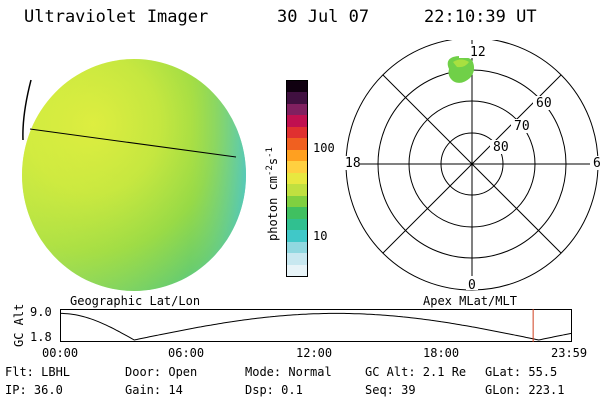 Image resolution: width=600 pixels, height=400 pixels. What do you see at coordinates (525, 390) in the screenshot?
I see `glon-status: GLon: 223.1` at bounding box center [525, 390].